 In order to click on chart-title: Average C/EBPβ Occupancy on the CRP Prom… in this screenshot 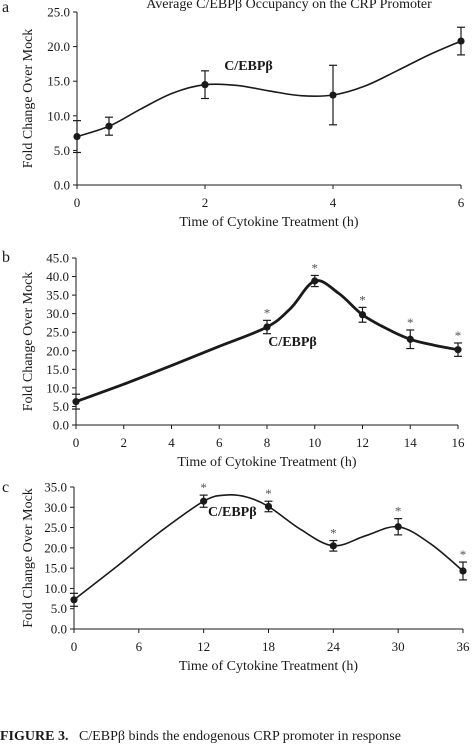, I will do `click(289, 6)`.